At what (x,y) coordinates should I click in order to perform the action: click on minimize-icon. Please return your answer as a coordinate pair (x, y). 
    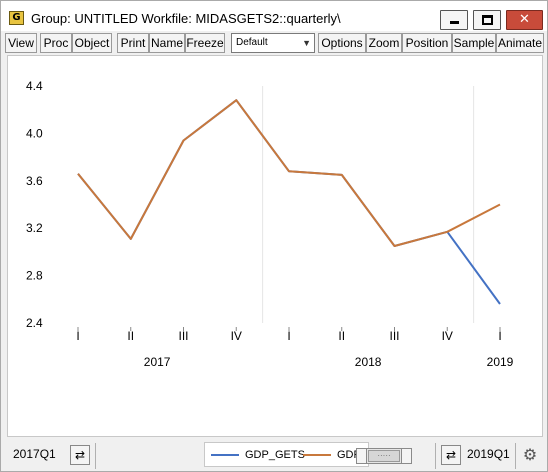
    Looking at the image, I should click on (454, 22).